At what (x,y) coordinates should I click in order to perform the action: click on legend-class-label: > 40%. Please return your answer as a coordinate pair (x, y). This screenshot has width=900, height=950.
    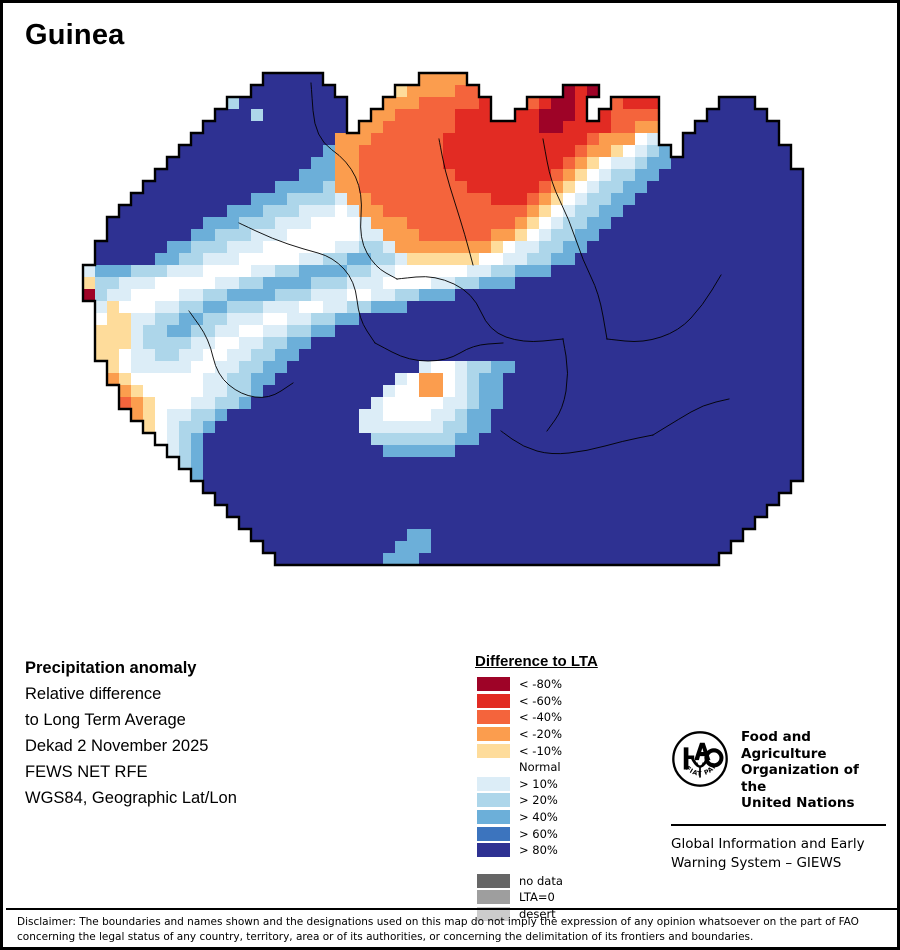
    Looking at the image, I should click on (538, 817).